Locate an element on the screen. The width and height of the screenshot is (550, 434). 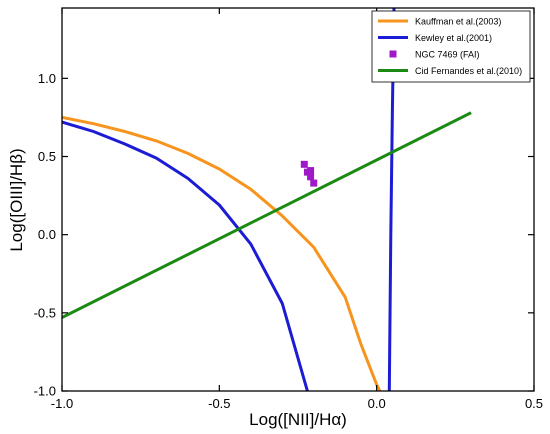
x-tick-label: 0.5 is located at coordinates (534, 403).